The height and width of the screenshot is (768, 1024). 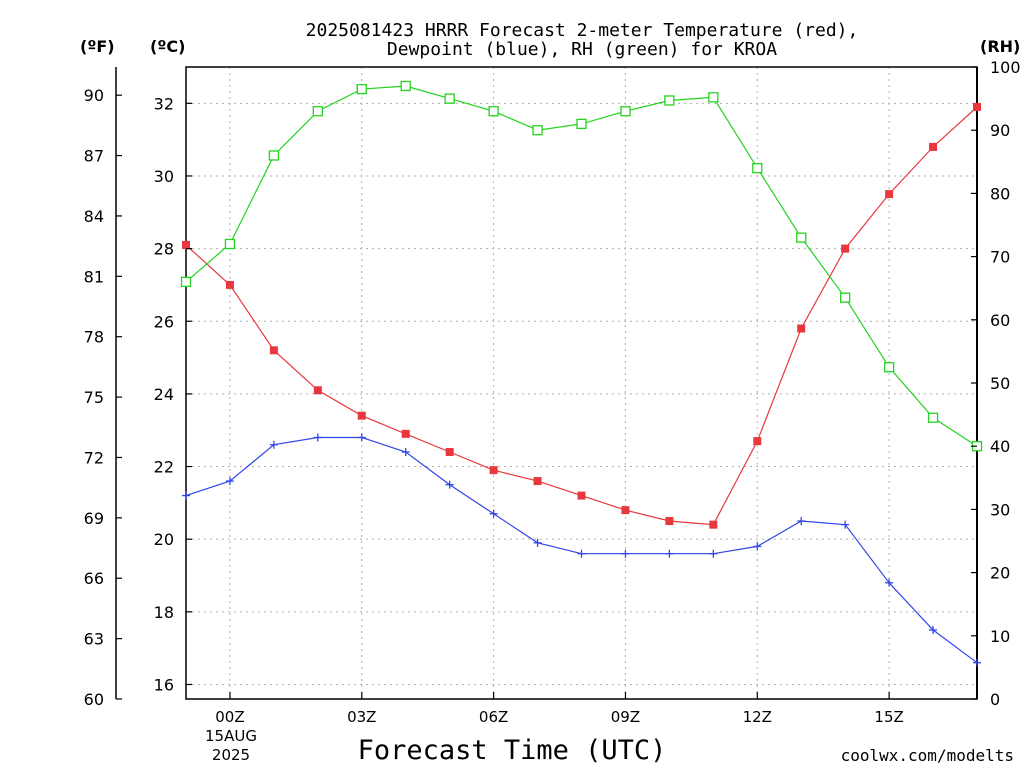 I want to click on chart-title-line2: Dewpoint (blue), RH (green) for KROA, so click(x=582, y=49).